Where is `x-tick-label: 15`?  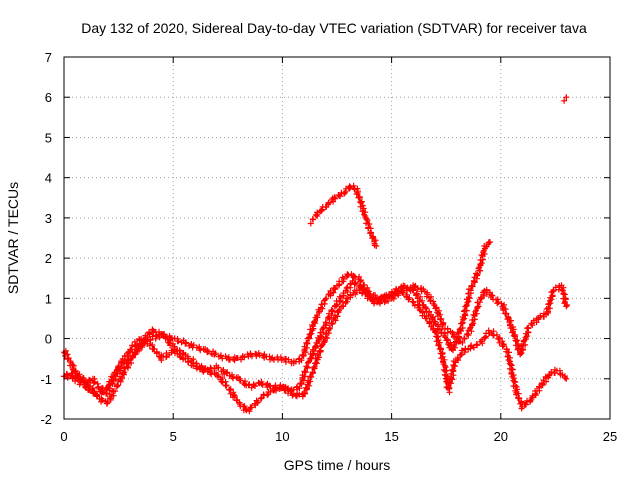
x-tick-label: 15 is located at coordinates (391, 436).